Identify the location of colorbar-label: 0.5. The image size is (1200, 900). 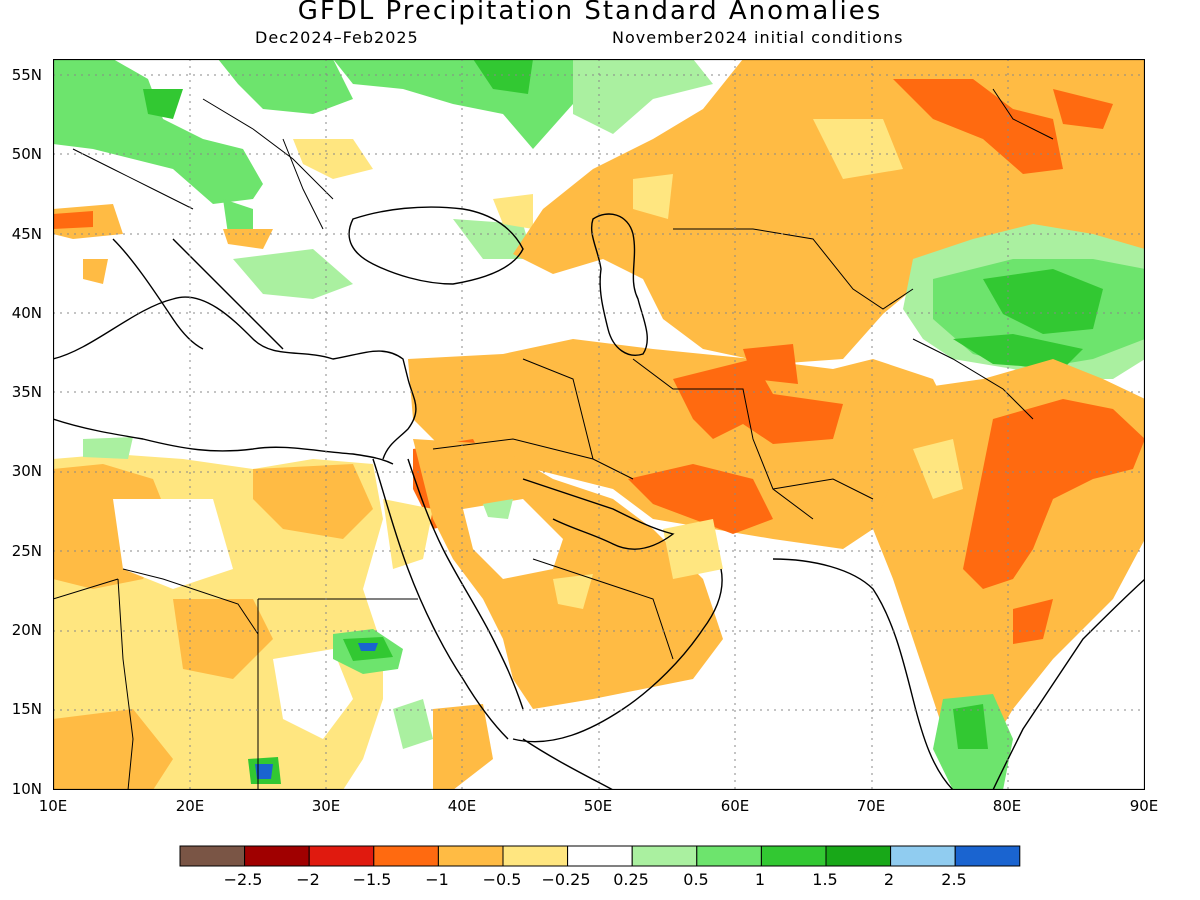
(696, 879).